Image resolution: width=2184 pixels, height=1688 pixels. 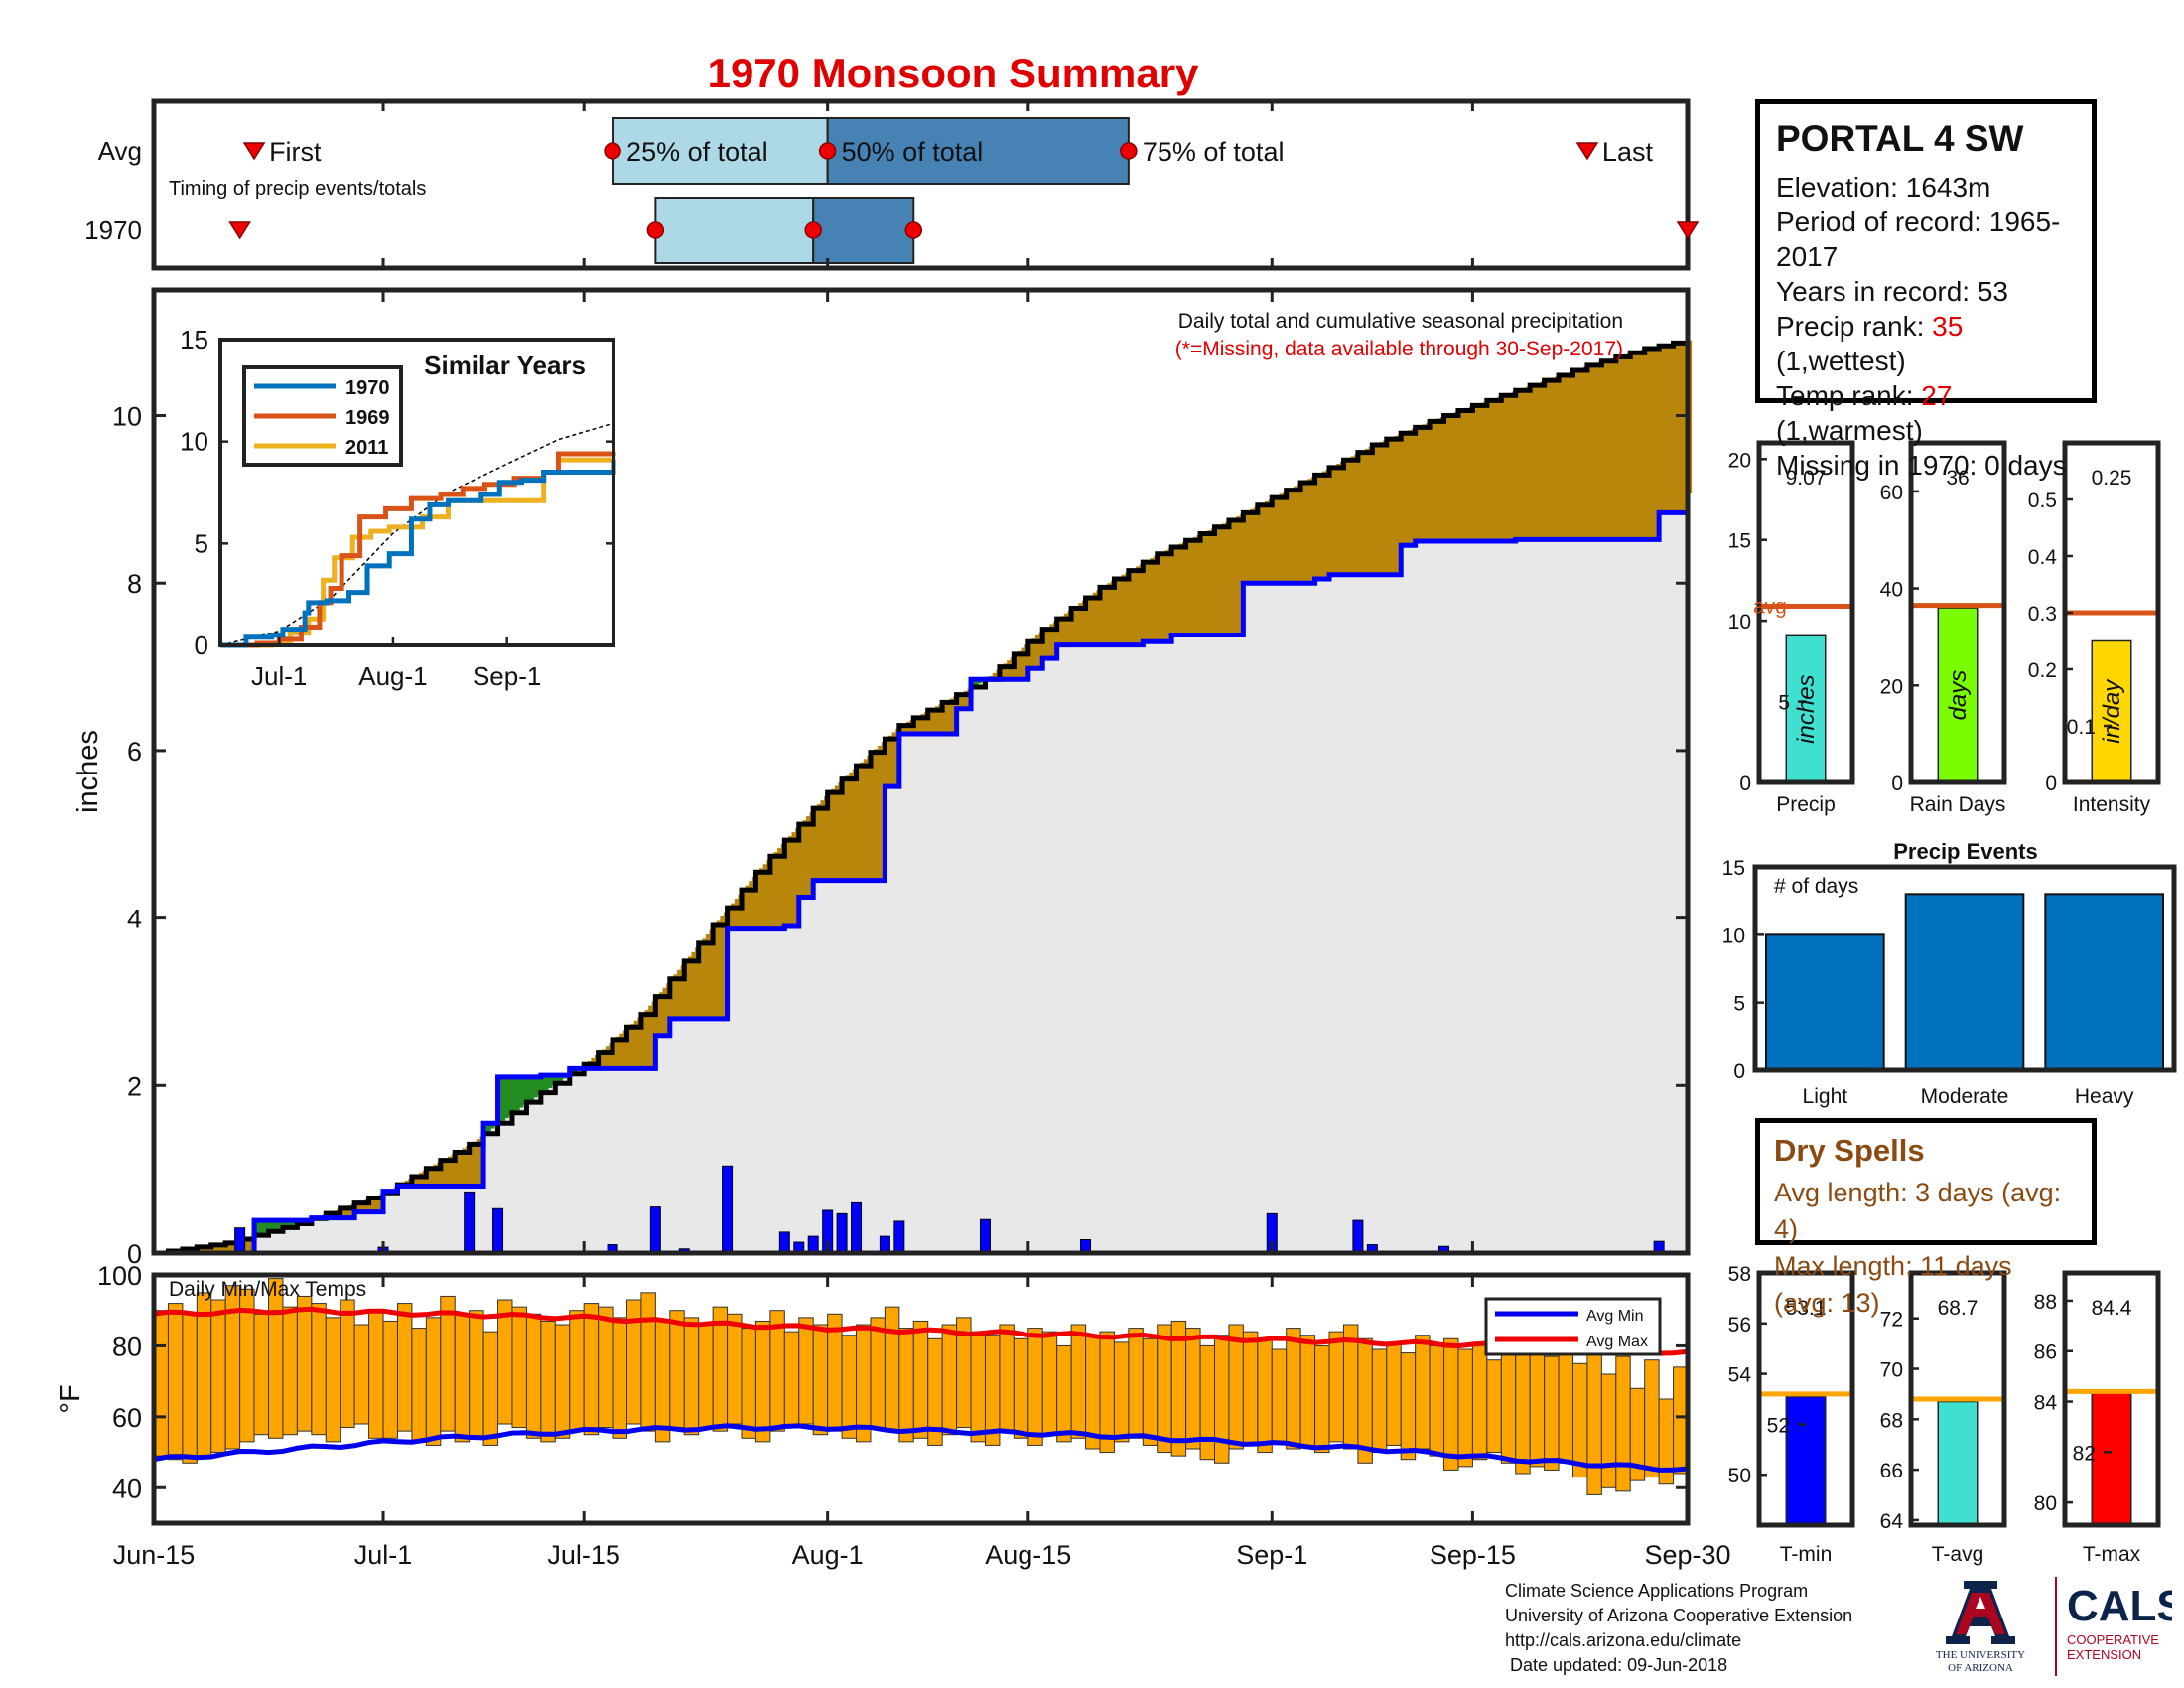 What do you see at coordinates (120, 151) in the screenshot?
I see `timing-label-avg: Avg` at bounding box center [120, 151].